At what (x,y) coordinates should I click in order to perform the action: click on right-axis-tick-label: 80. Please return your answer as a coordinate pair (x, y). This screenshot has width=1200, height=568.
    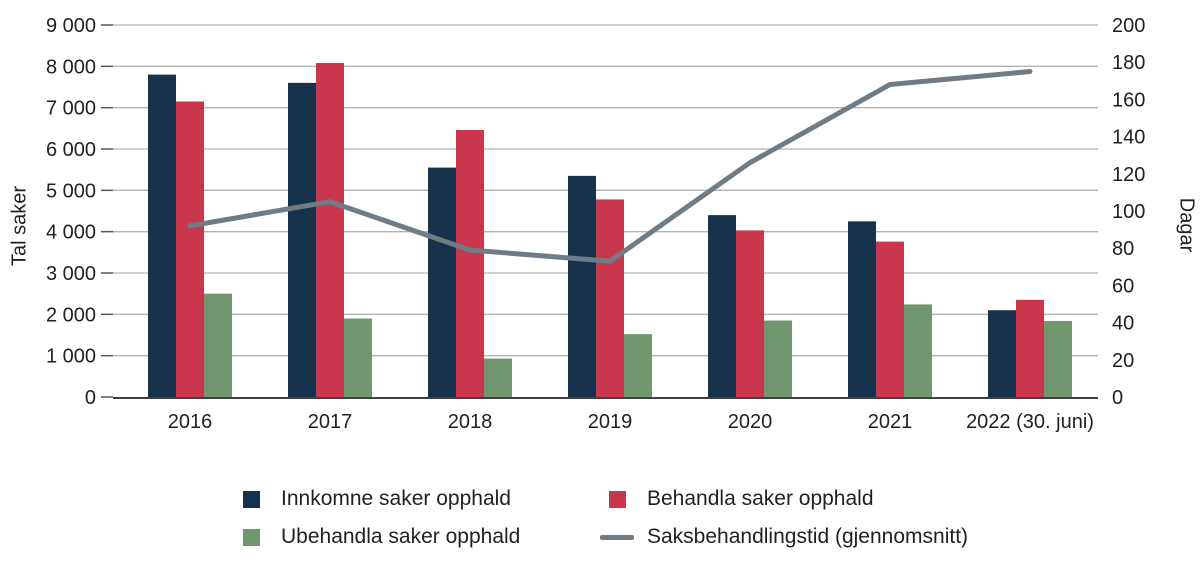
    Looking at the image, I should click on (1123, 249).